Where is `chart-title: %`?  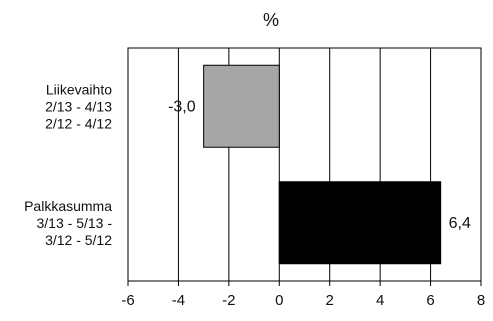 chart-title: % is located at coordinates (271, 20).